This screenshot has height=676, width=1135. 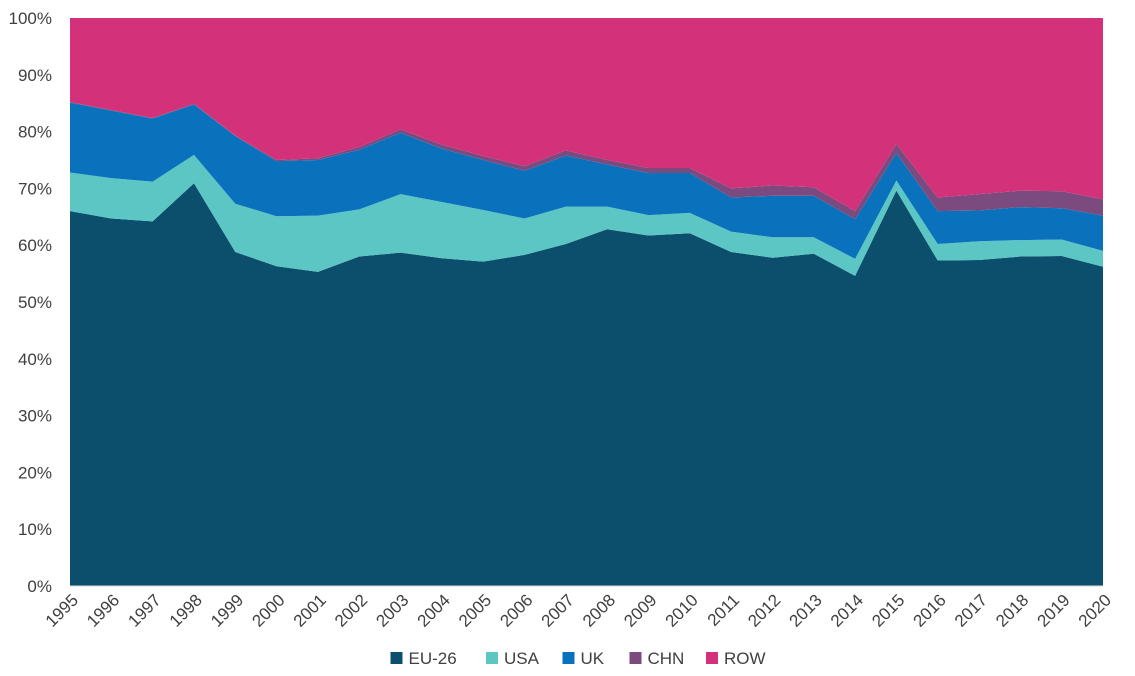 I want to click on y-tick-label: 50%, so click(x=35, y=302).